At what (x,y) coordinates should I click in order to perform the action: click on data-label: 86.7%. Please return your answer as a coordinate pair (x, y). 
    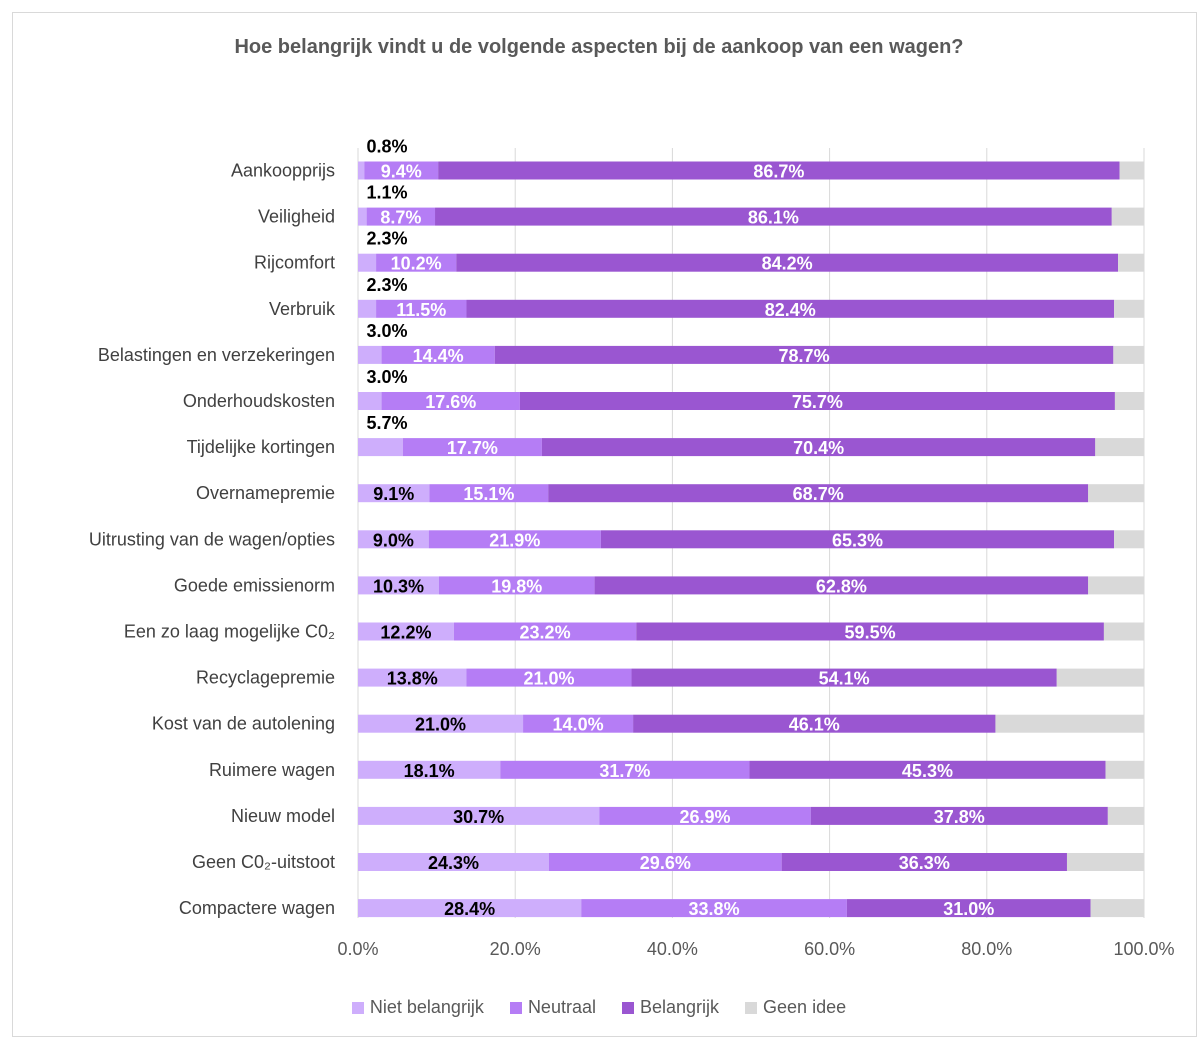
    Looking at the image, I should click on (778, 172).